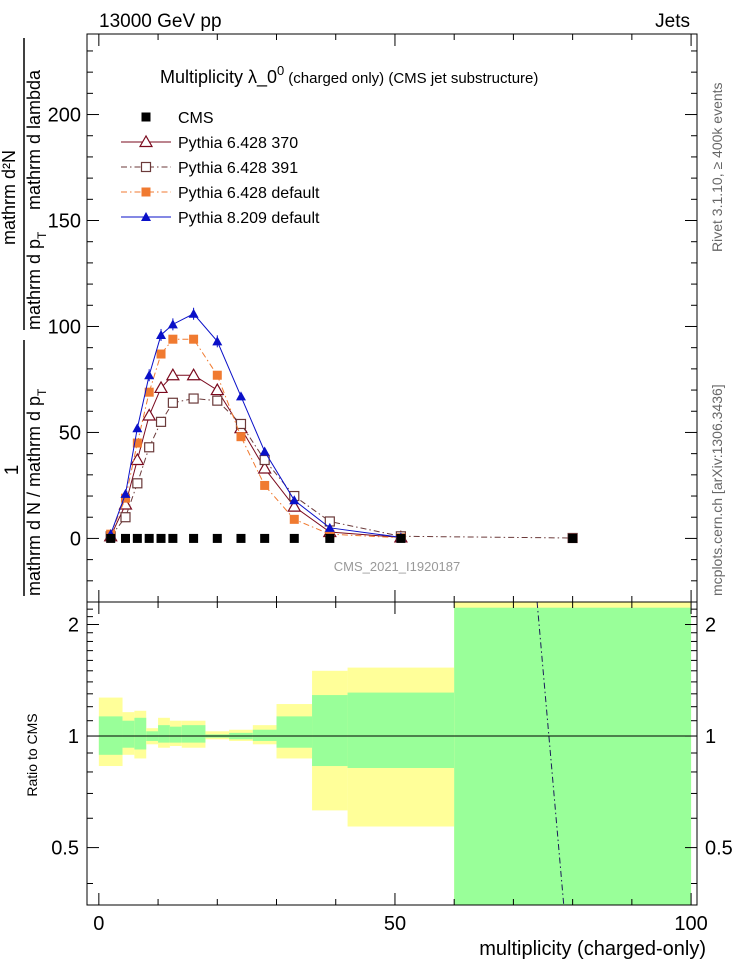  Describe the element at coordinates (280, 70) in the screenshot. I see `chart-title-sup: 0` at that location.